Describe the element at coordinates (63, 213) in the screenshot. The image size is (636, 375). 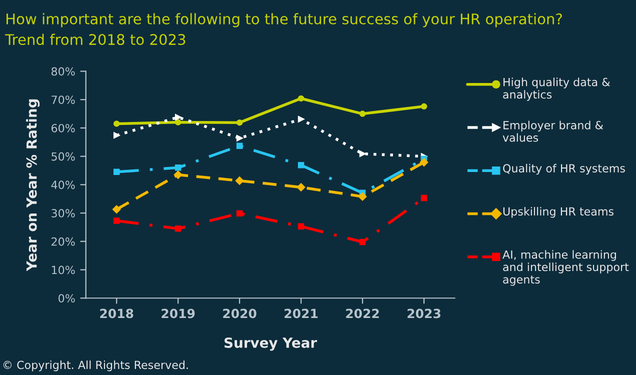
I see `y-tick-label: 30%` at that location.